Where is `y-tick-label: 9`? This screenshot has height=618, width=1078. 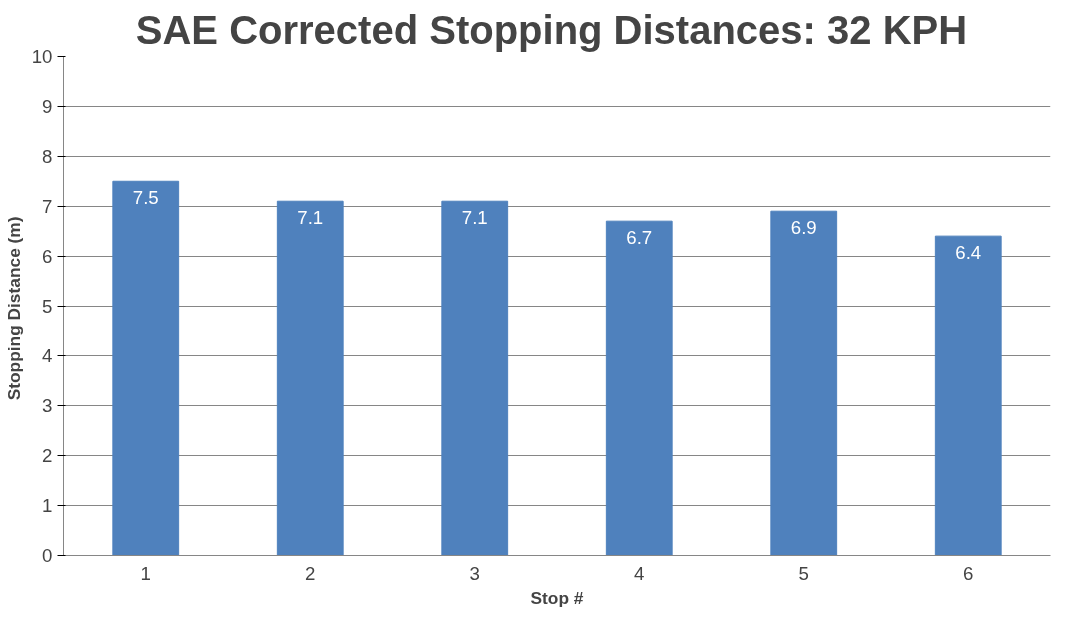 y-tick-label: 9 is located at coordinates (47, 106).